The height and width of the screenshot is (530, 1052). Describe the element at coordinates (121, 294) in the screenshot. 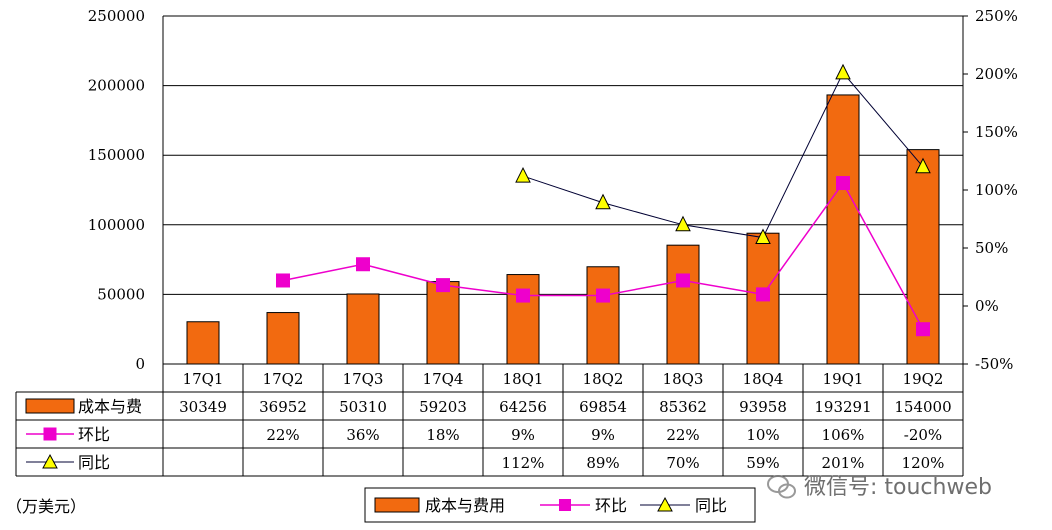

I see `y-left-tick-label: 50000` at that location.